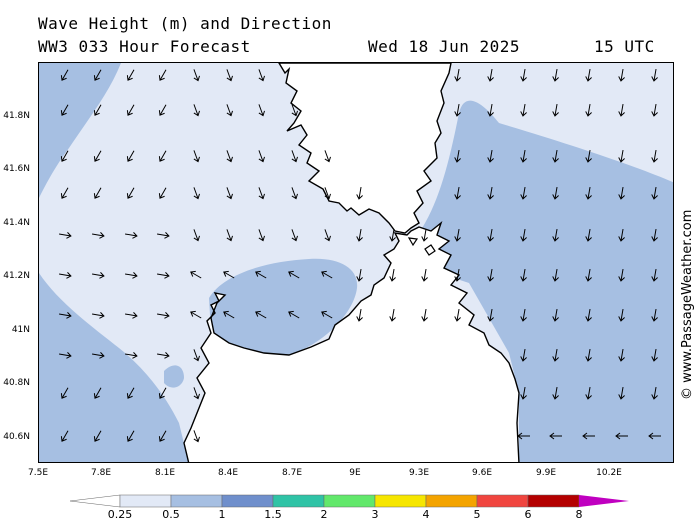 This screenshot has width=700, height=525. I want to click on wave-band-west, so click(114, 367).